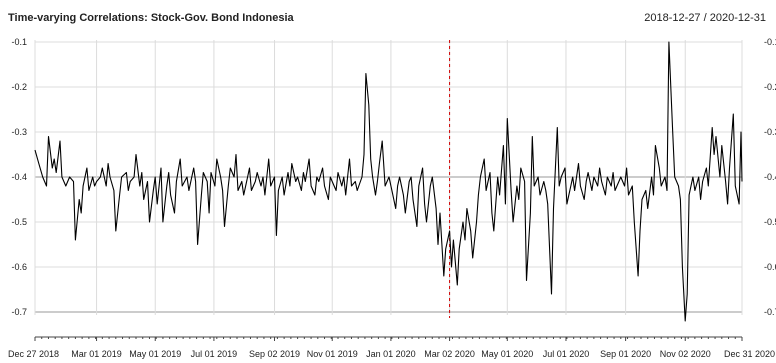 Image resolution: width=776 pixels, height=363 pixels. Describe the element at coordinates (155, 354) in the screenshot. I see `x-tick-label: May 01 2019` at that location.